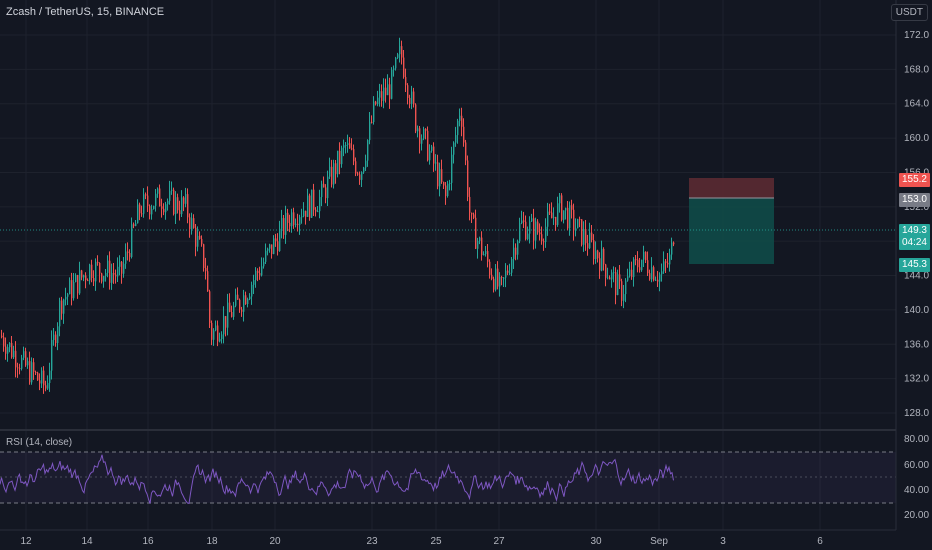 The image size is (932, 550). What do you see at coordinates (916, 138) in the screenshot?
I see `price-tick: 160.0` at bounding box center [916, 138].